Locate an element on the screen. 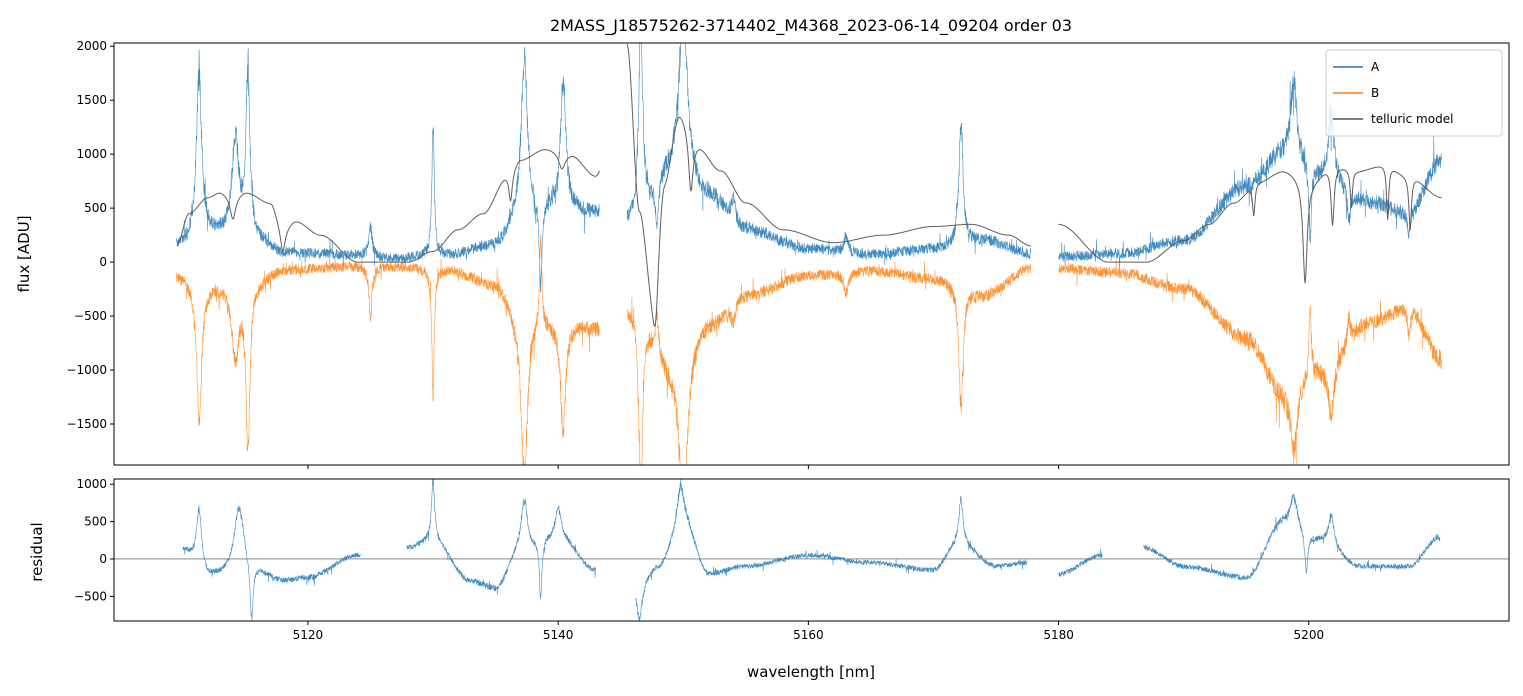  legend-label-a: A is located at coordinates (1375, 67).